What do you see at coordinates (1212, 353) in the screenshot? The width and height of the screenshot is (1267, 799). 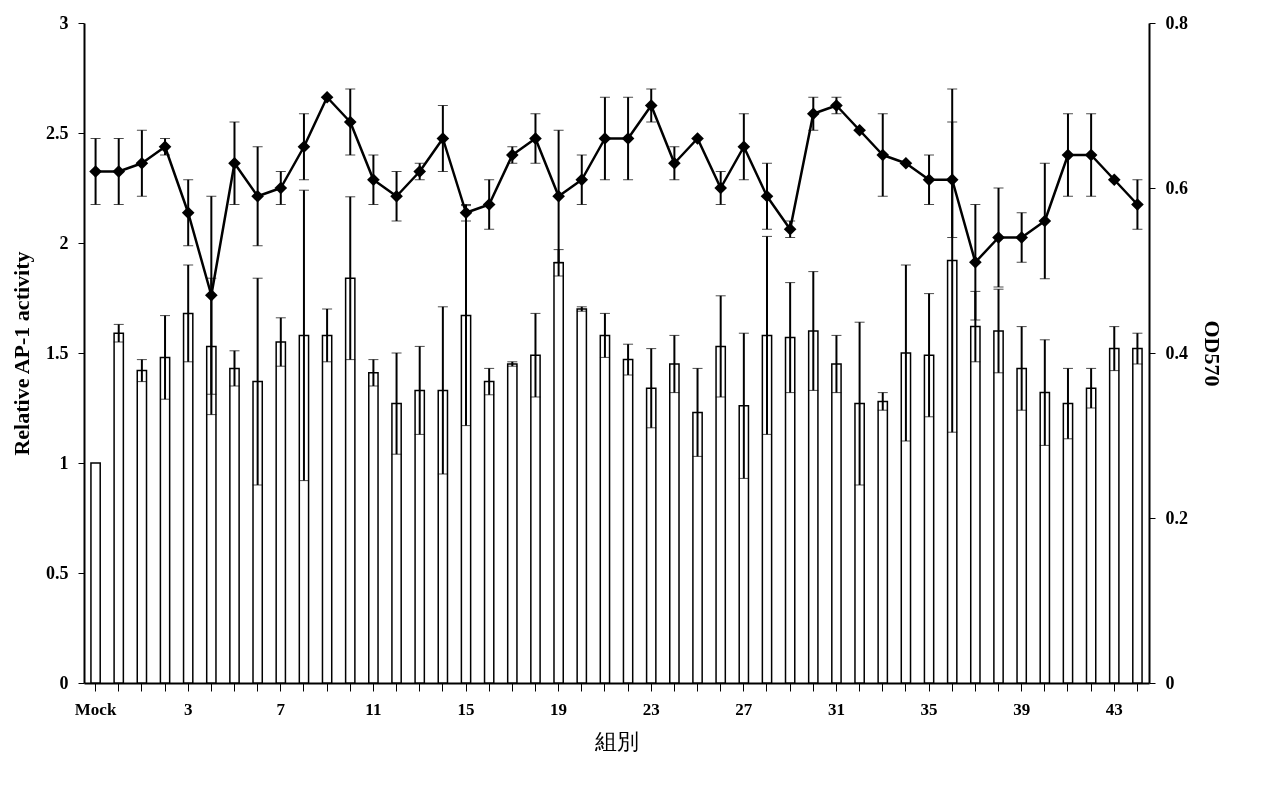 I see `y2-axis-title: OD570` at bounding box center [1212, 353].